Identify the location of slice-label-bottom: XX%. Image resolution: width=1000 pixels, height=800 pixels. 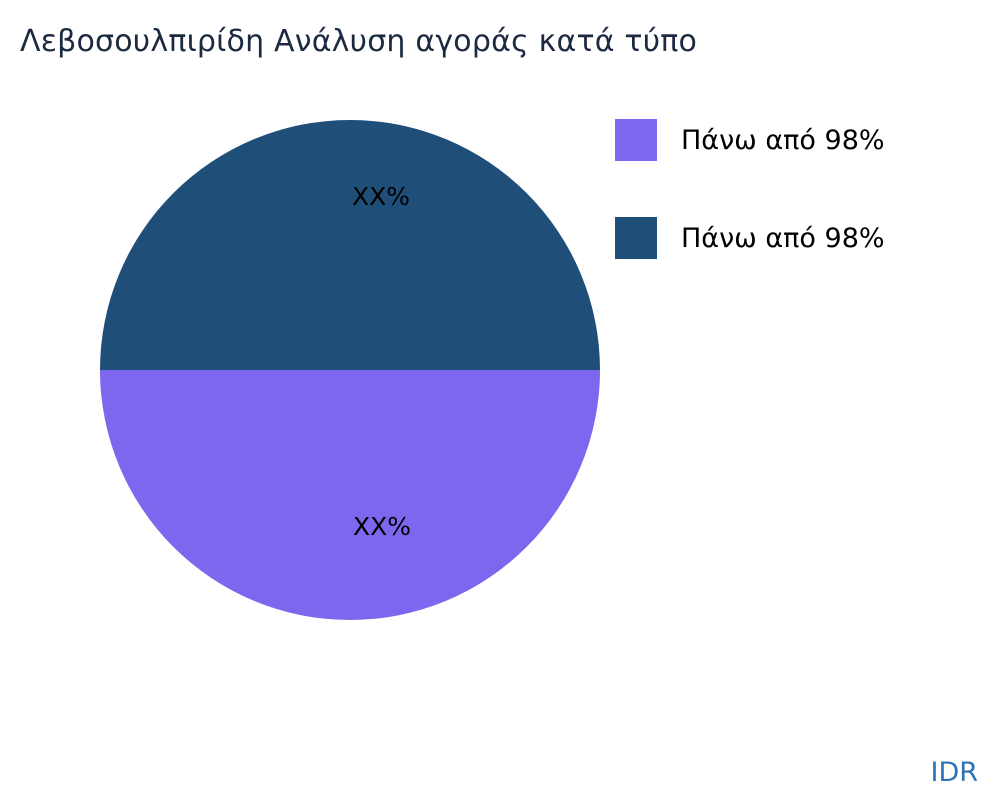
(382, 526).